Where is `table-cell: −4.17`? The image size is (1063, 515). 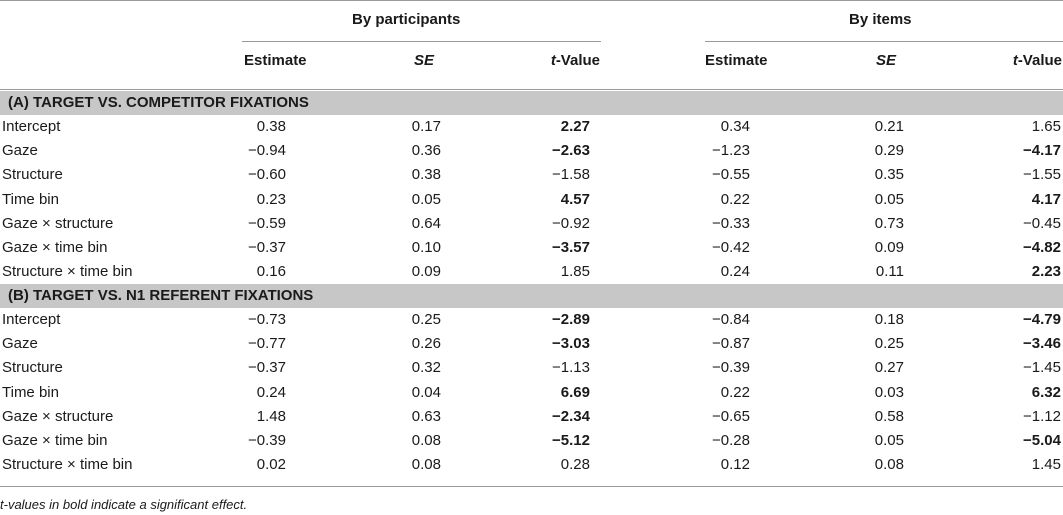 table-cell: −4.17 is located at coordinates (1042, 151).